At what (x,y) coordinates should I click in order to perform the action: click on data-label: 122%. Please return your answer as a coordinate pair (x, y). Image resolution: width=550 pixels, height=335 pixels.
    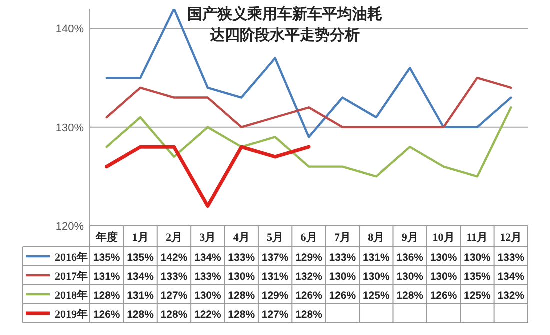
    Looking at the image, I should click on (208, 315).